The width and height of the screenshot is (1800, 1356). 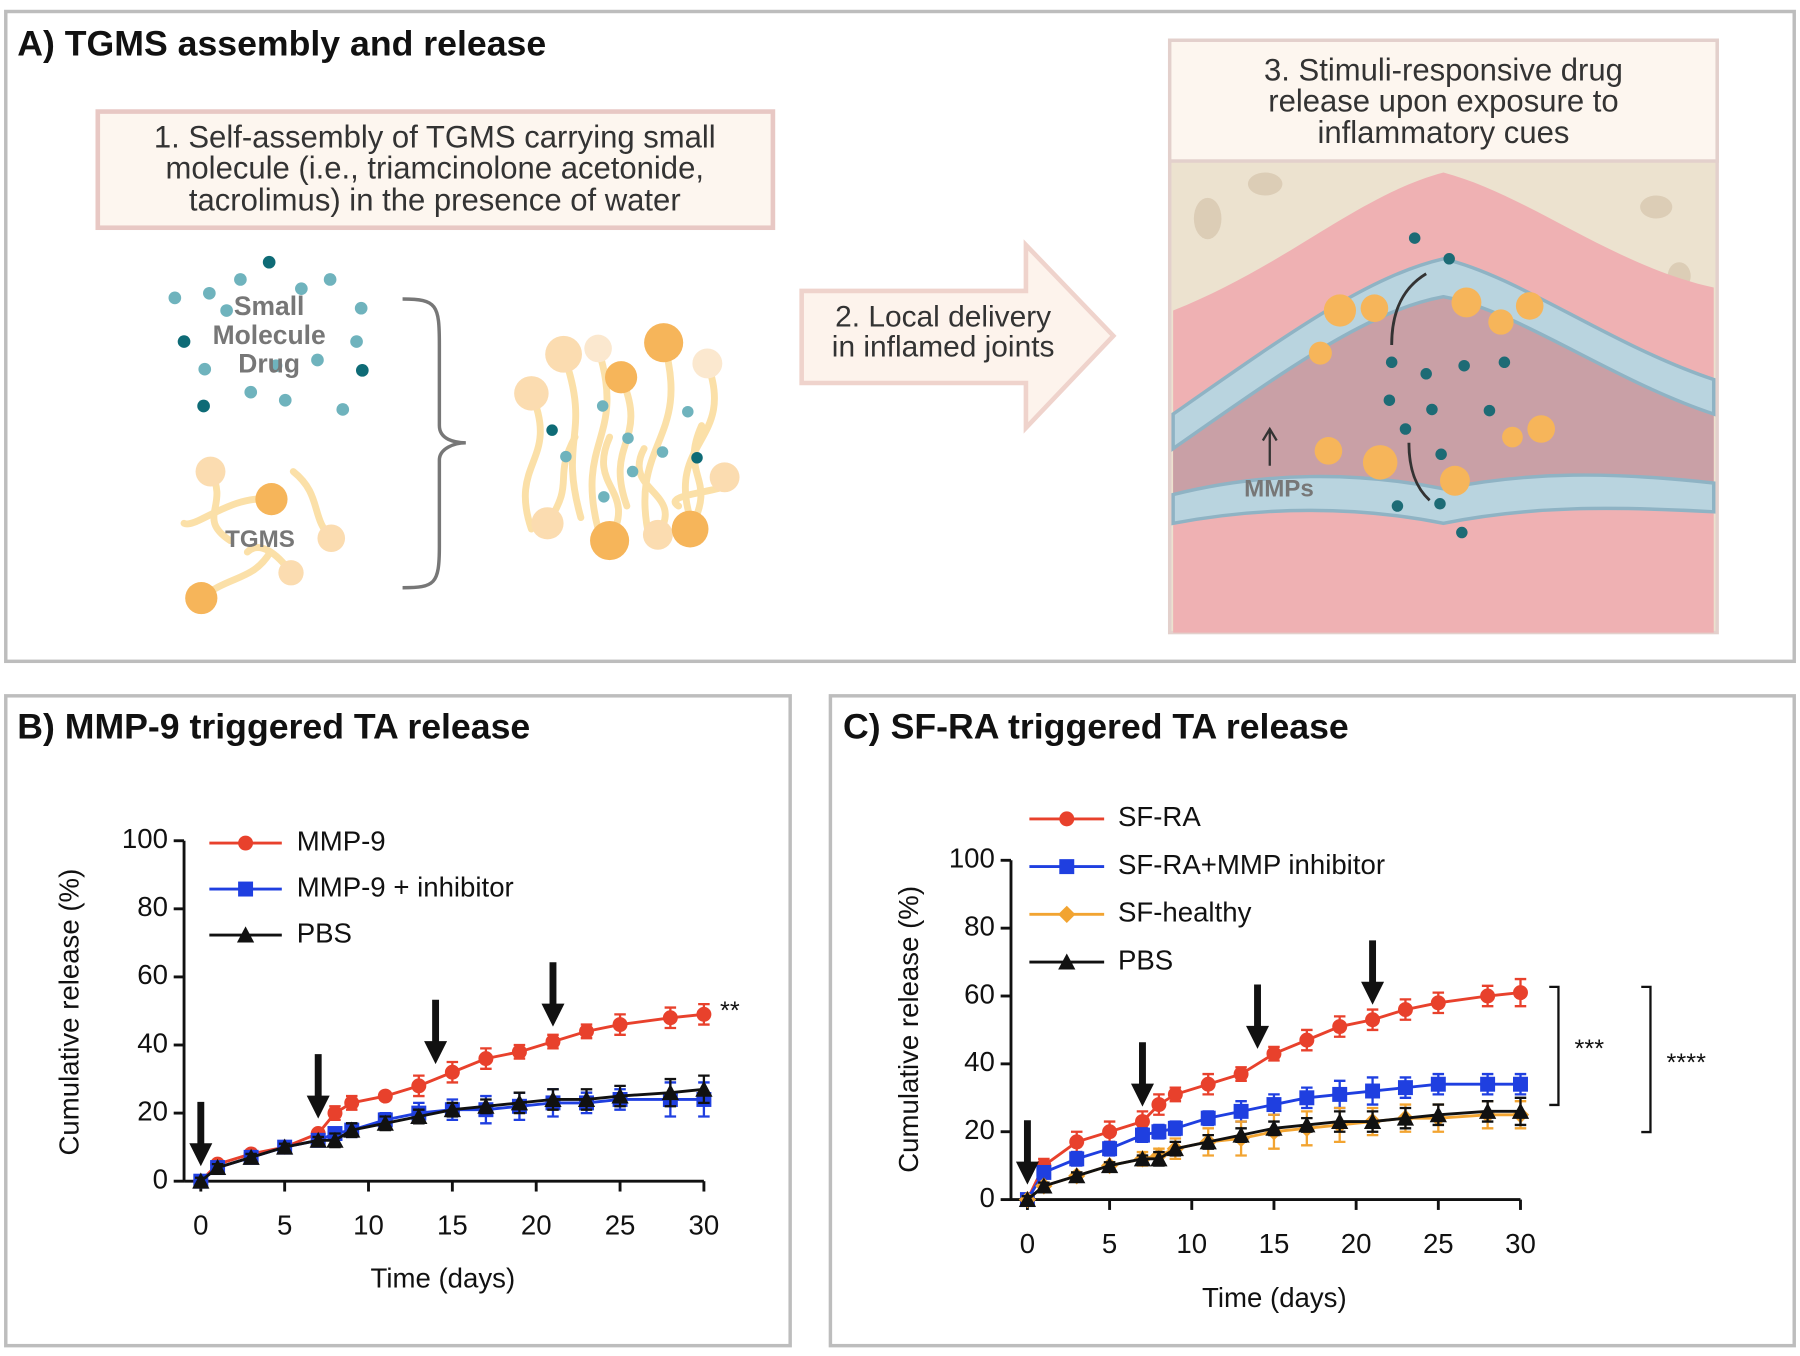 I want to click on x-axis-title: Time (days), so click(x=1274, y=1297).